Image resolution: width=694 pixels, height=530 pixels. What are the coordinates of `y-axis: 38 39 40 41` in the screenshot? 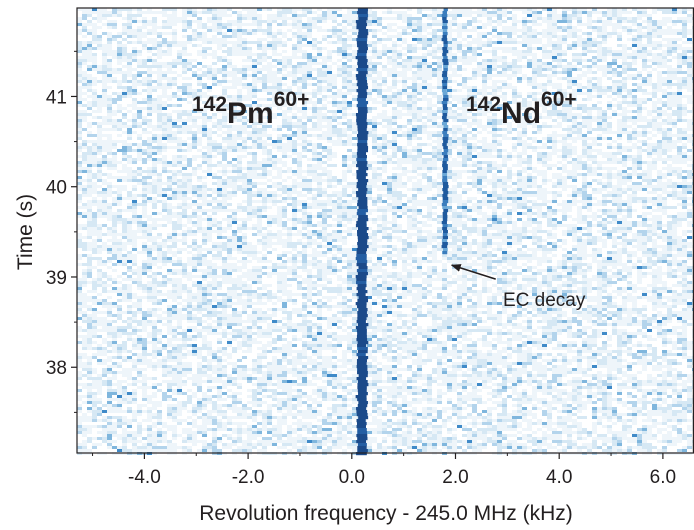 It's located at (61, 231).